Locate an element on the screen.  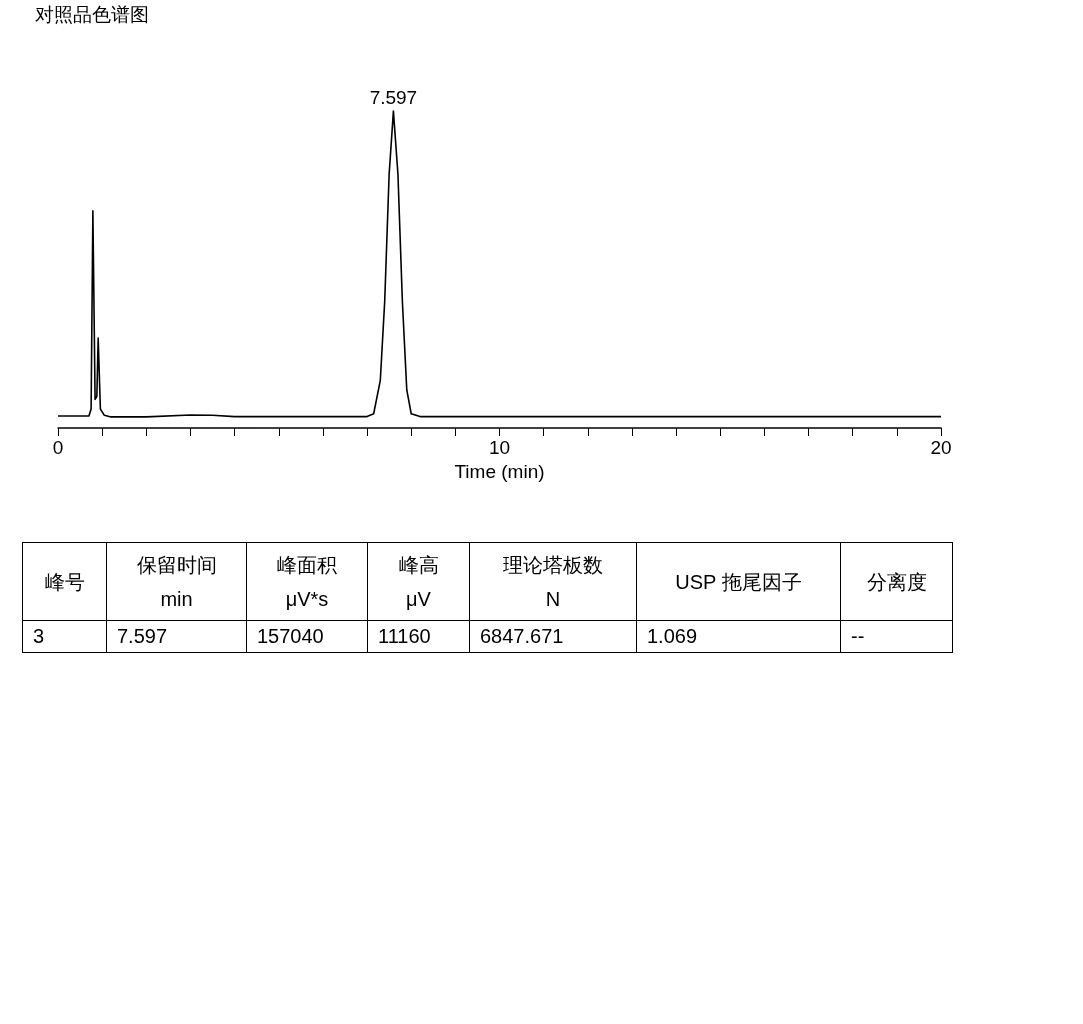
text: 分离度 is located at coordinates (896, 581).